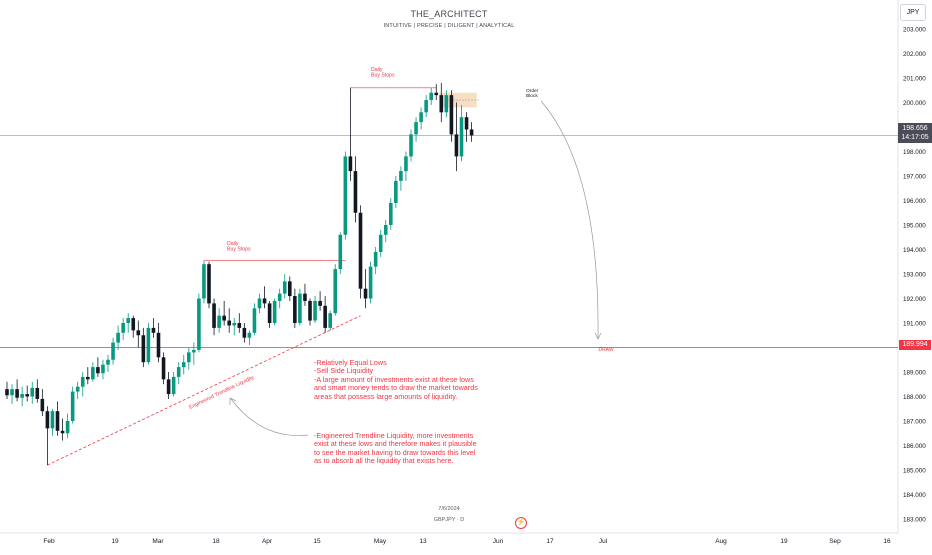 This screenshot has width=932, height=555. What do you see at coordinates (49, 541) in the screenshot?
I see `time-tick-label: Feb` at bounding box center [49, 541].